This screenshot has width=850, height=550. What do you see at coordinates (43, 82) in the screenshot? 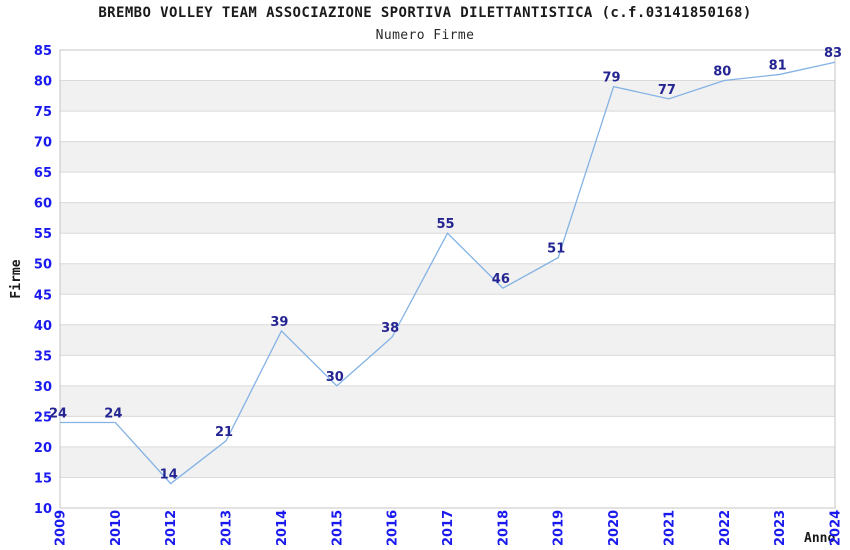
I see `y-tick-label: 80` at bounding box center [43, 82].